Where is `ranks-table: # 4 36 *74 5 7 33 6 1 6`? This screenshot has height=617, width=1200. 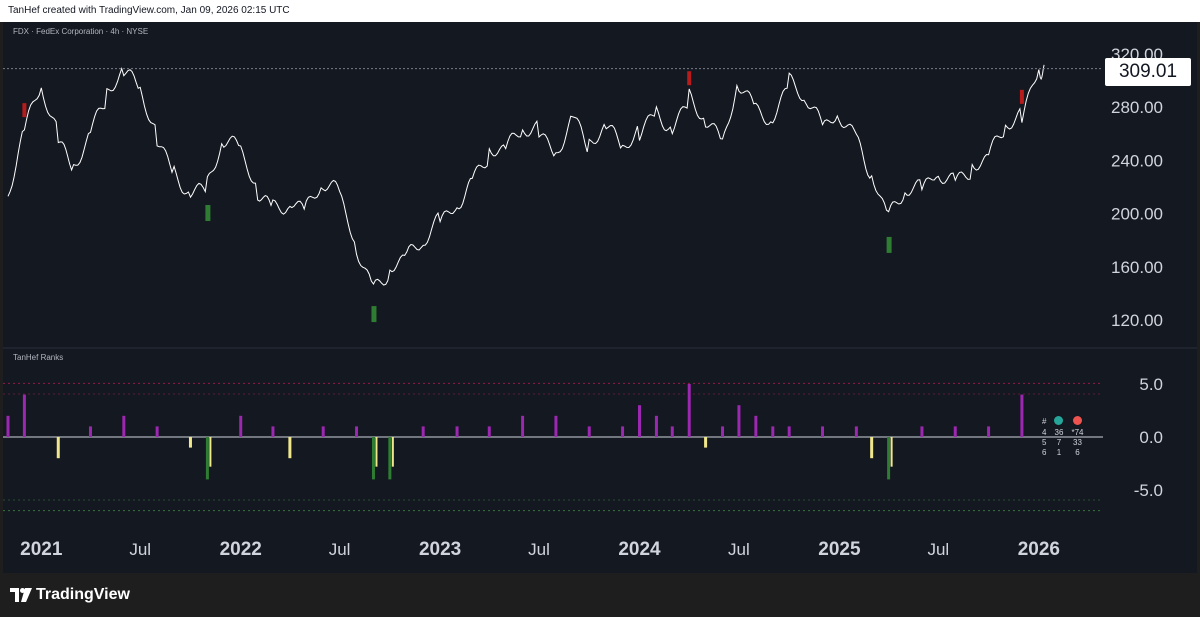
ranks-table: # 4 36 *74 5 7 33 6 1 6 is located at coordinates (1062, 437).